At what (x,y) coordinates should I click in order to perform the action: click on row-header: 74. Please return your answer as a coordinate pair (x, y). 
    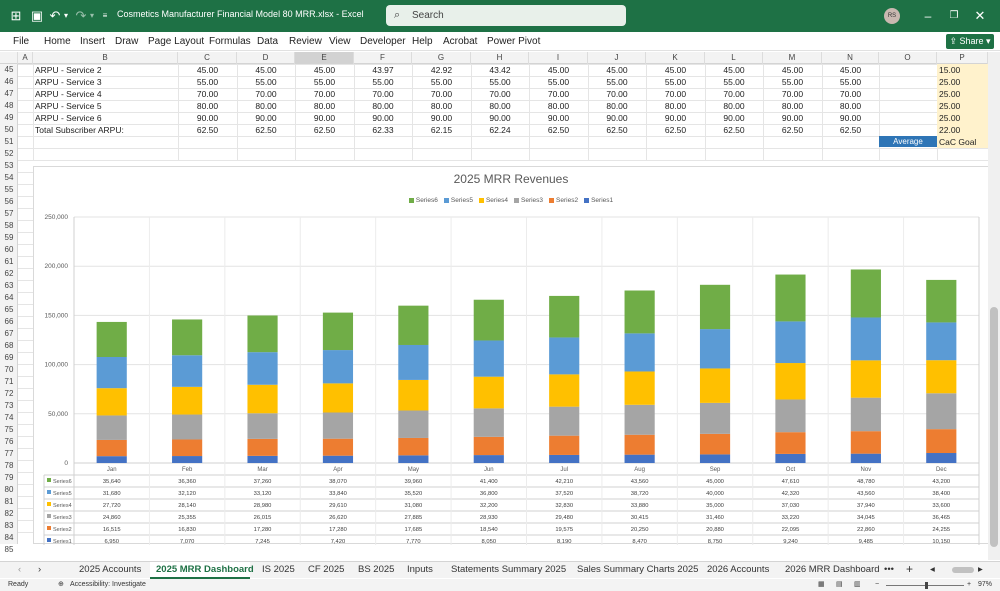
    Looking at the image, I should click on (9, 417).